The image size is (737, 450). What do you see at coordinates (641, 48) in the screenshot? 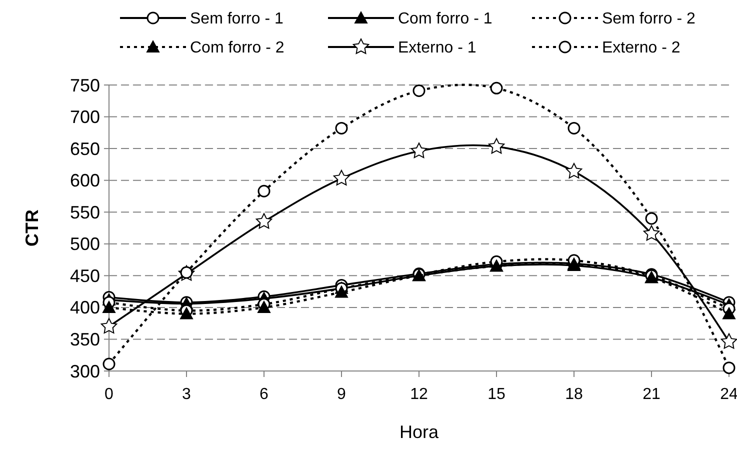
I see `legend-label: Externo - 2` at bounding box center [641, 48].